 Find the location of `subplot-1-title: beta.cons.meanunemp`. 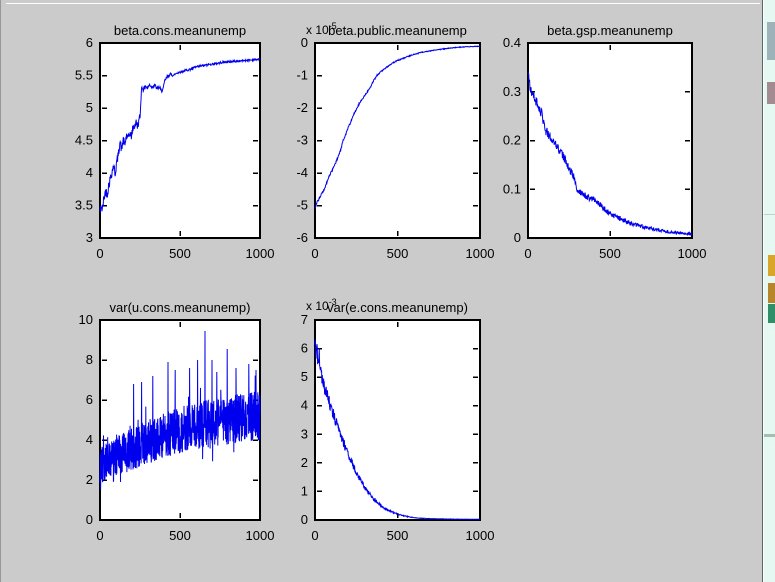

subplot-1-title: beta.cons.meanunemp is located at coordinates (180, 30).